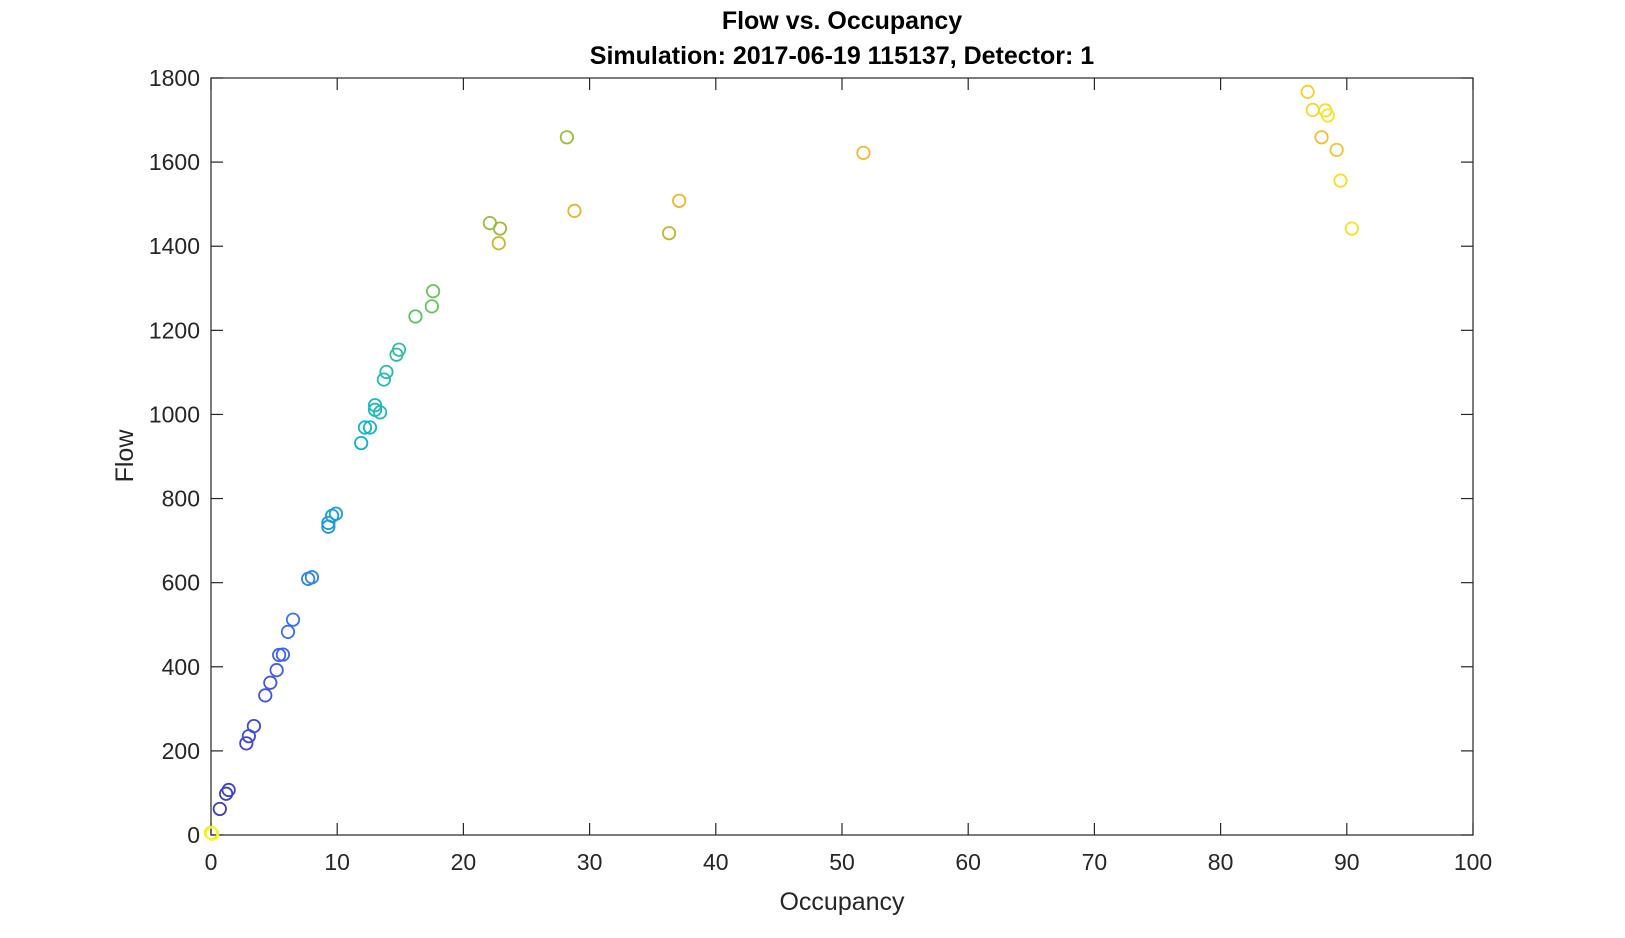  What do you see at coordinates (968, 862) in the screenshot?
I see `x-tick-label: 60` at bounding box center [968, 862].